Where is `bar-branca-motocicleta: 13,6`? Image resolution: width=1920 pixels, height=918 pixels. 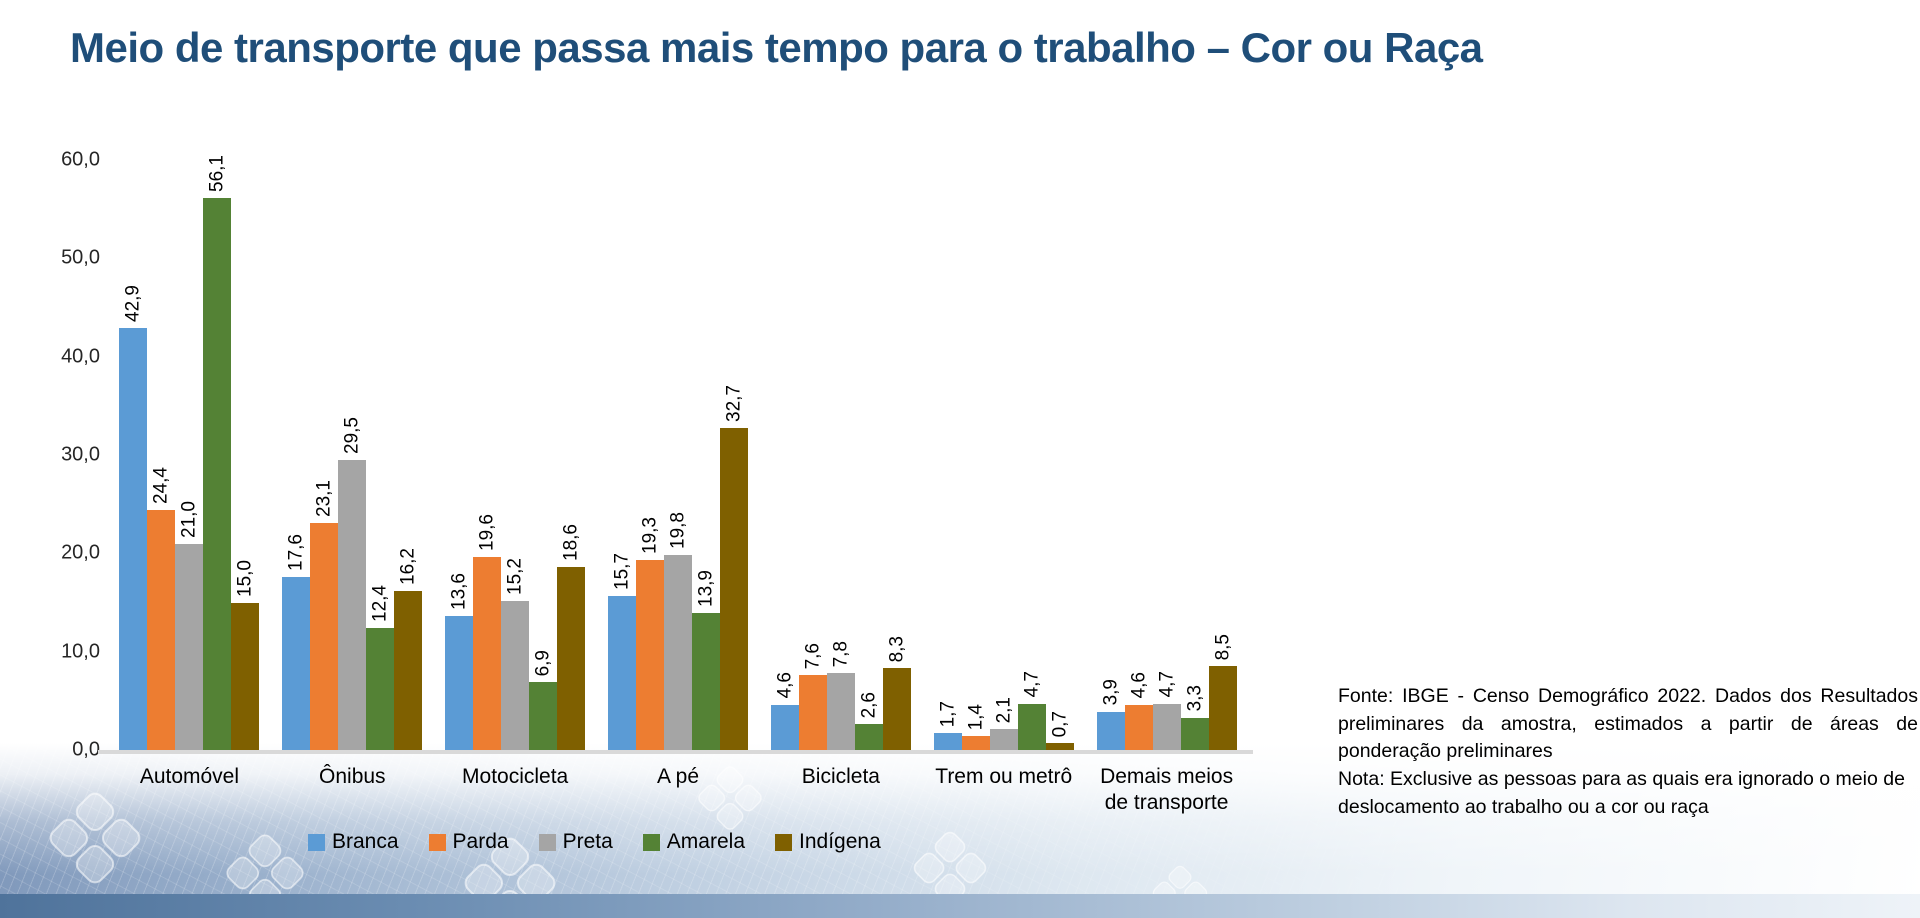 bar-branca-motocicleta: 13,6 is located at coordinates (459, 661).